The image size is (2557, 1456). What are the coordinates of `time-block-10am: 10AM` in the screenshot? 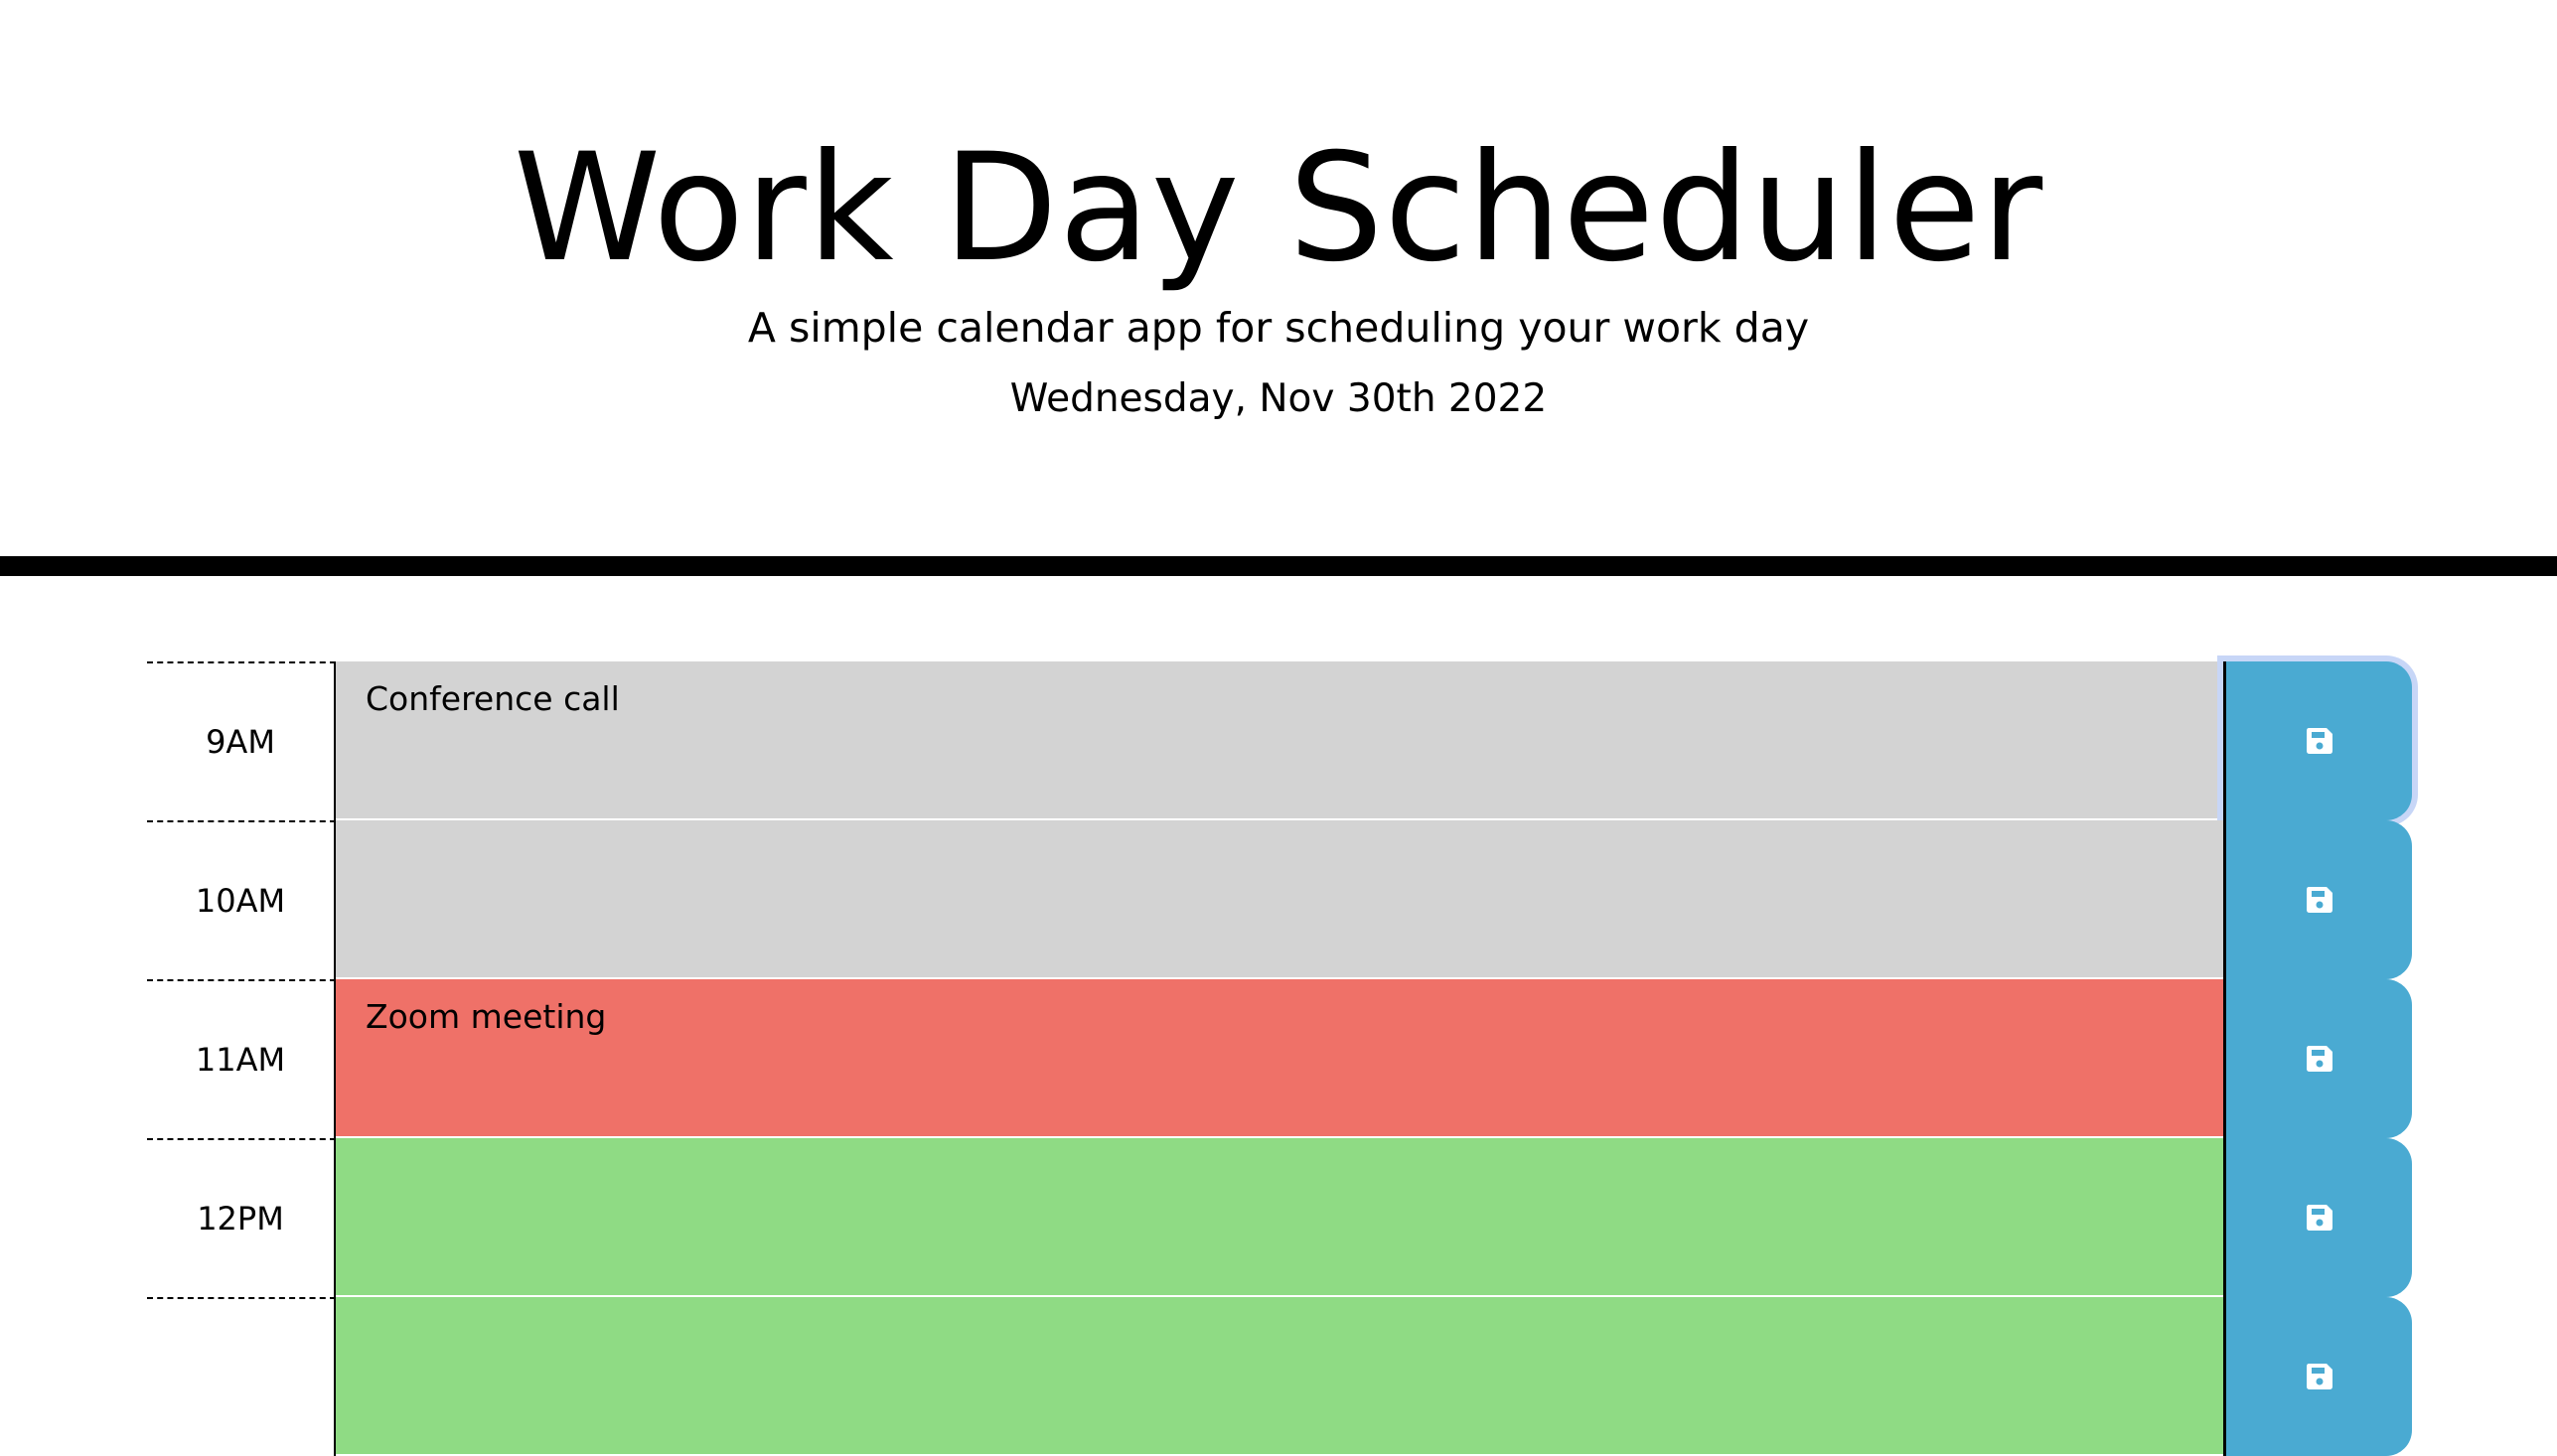 It's located at (1279, 900).